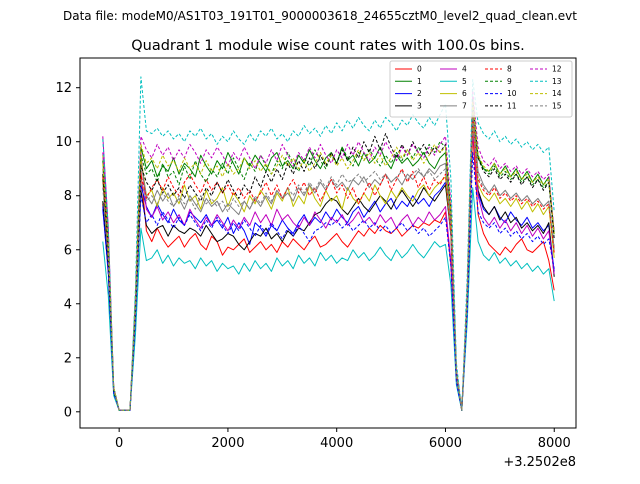 Image resolution: width=640 pixels, height=484 pixels. I want to click on legend-label-3: 3, so click(419, 105).